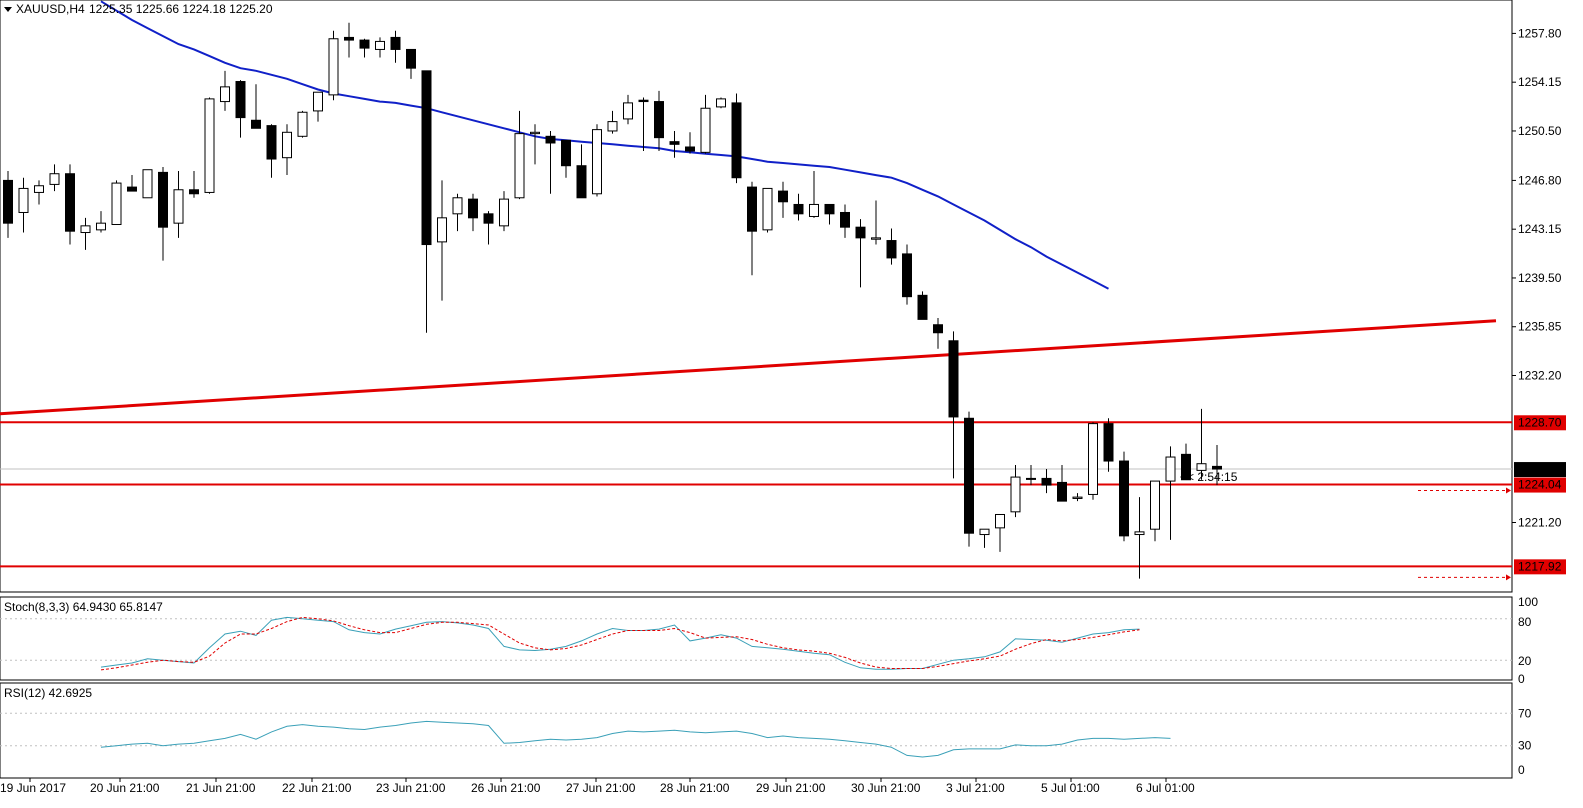  I want to click on arrow-icon, so click(1508, 490).